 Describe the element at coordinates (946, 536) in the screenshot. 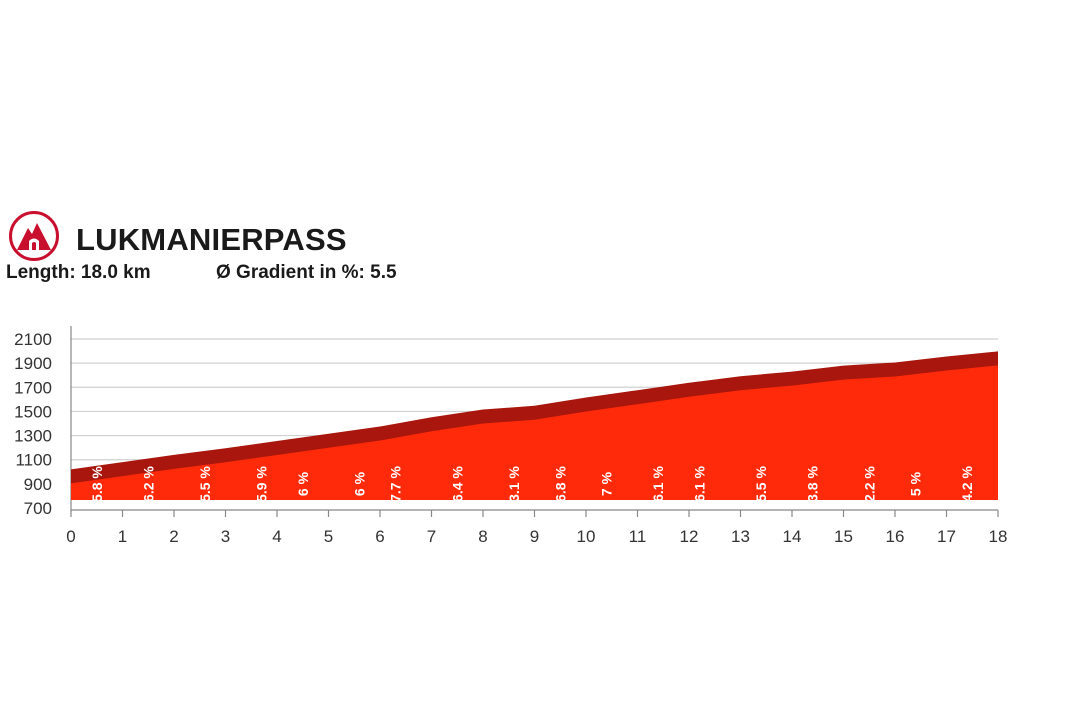

I see `x-tick-label: 17` at that location.